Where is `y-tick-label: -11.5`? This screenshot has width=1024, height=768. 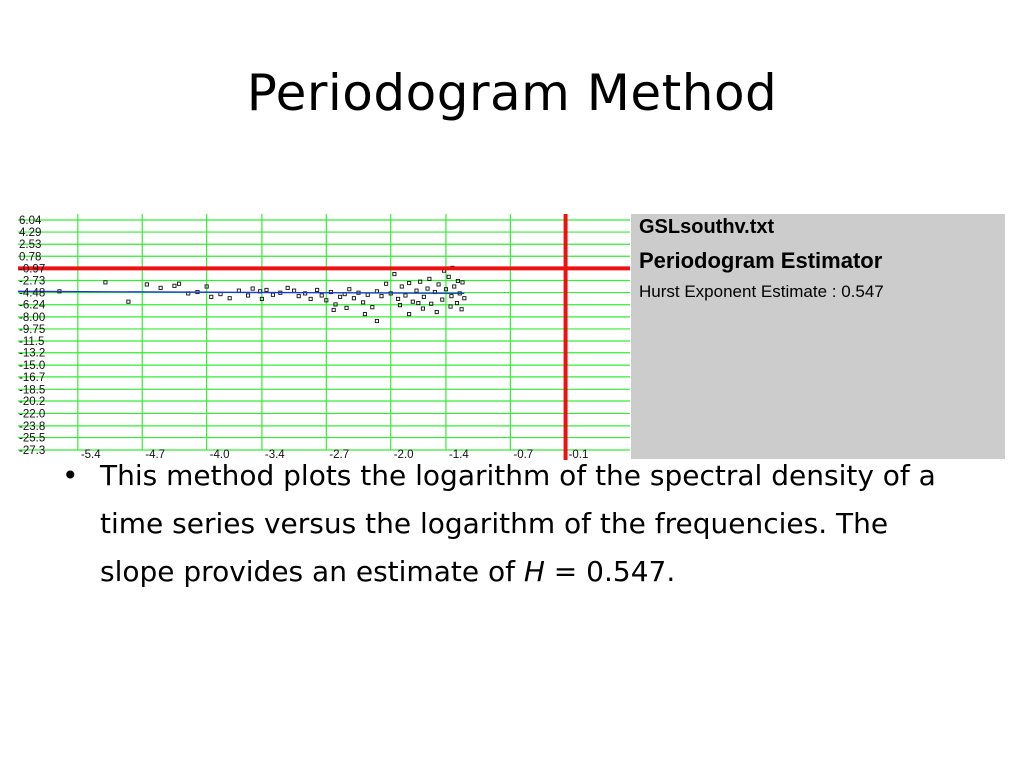 y-tick-label: -11.5 is located at coordinates (31, 342).